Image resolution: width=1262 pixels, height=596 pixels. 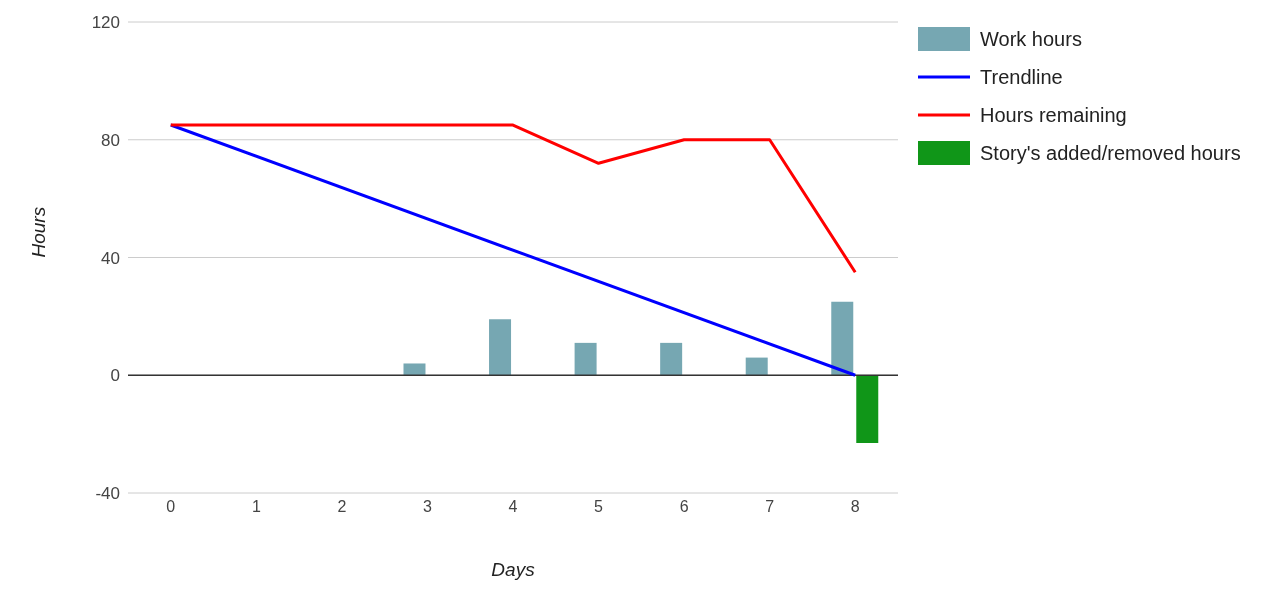 What do you see at coordinates (513, 507) in the screenshot?
I see `x-tick-label: 4` at bounding box center [513, 507].